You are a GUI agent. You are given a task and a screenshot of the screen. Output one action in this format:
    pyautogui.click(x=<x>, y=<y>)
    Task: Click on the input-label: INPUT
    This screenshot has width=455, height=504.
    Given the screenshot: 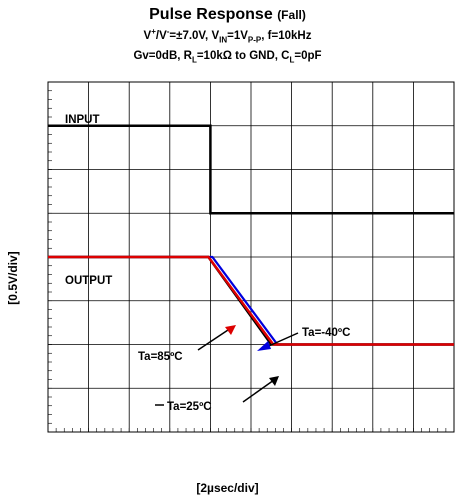 What is the action you would take?
    pyautogui.click(x=82, y=120)
    